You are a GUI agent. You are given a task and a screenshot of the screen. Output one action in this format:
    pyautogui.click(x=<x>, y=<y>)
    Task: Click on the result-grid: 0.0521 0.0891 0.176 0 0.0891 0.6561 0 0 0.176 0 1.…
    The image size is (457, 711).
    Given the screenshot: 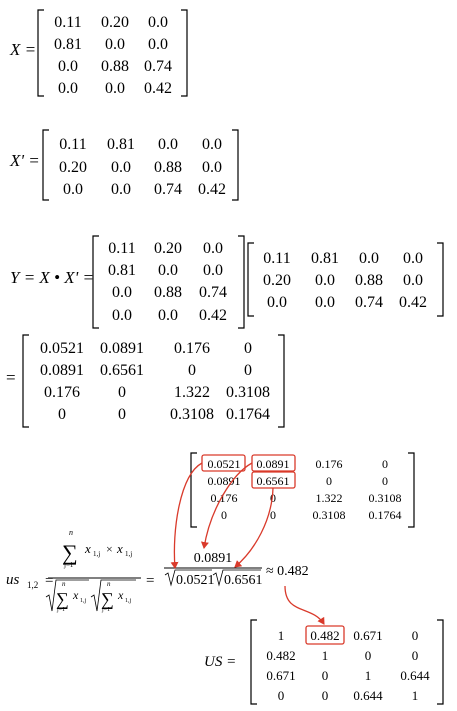 What is the action you would take?
    pyautogui.click(x=155, y=381)
    